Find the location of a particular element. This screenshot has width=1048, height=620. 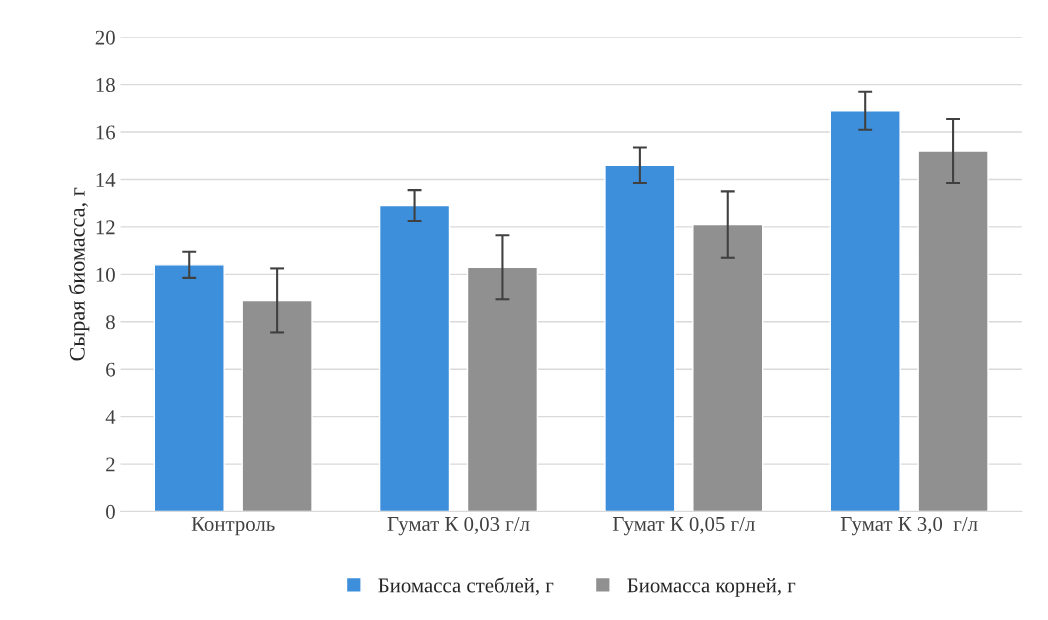

legend-label: Биомасса корней, г is located at coordinates (711, 587).